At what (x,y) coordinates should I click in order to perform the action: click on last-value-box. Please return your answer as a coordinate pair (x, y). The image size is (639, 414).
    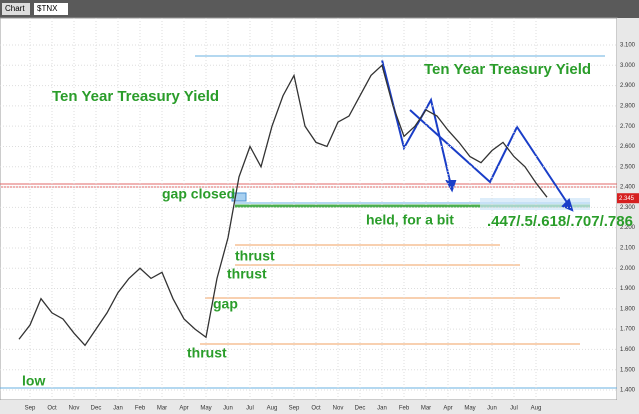
    Looking at the image, I should click on (628, 198).